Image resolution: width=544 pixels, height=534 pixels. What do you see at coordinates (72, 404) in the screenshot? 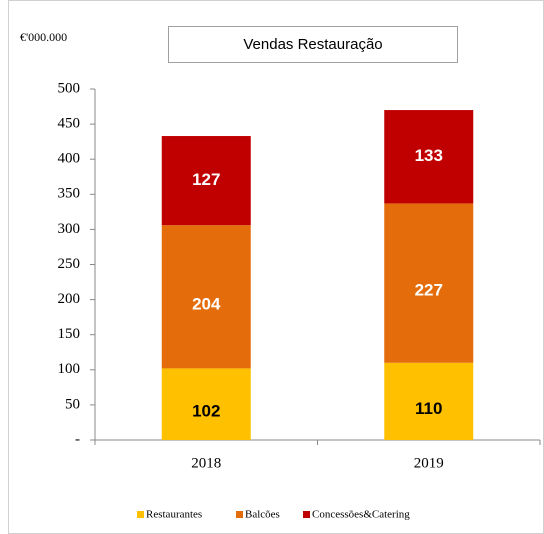
I see `y-tick-label: 50` at bounding box center [72, 404].